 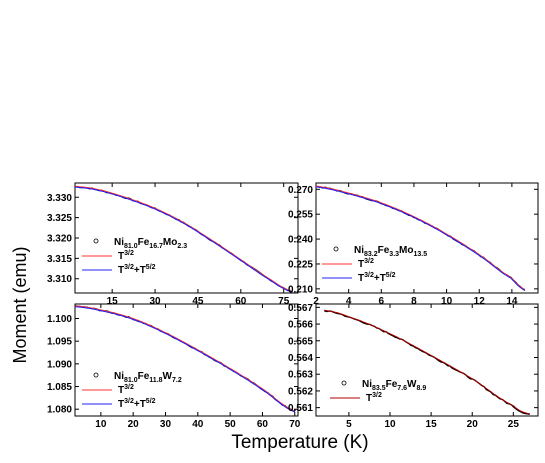 I want to click on y-tick-label: 0.240, so click(x=300, y=240).